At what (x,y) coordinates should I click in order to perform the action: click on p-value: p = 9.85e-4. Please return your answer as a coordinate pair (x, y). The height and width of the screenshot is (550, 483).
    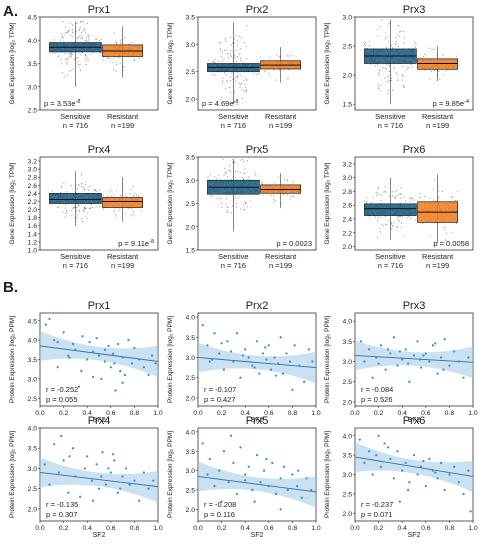
    Looking at the image, I should click on (451, 103).